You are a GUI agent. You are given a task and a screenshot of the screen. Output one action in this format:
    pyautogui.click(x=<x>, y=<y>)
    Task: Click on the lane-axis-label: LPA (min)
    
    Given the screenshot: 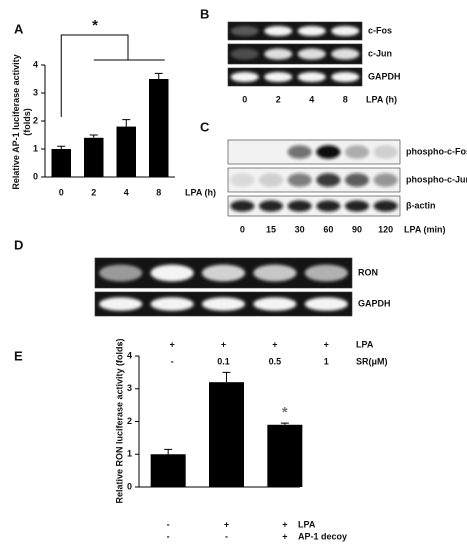 What is the action you would take?
    pyautogui.click(x=425, y=229)
    